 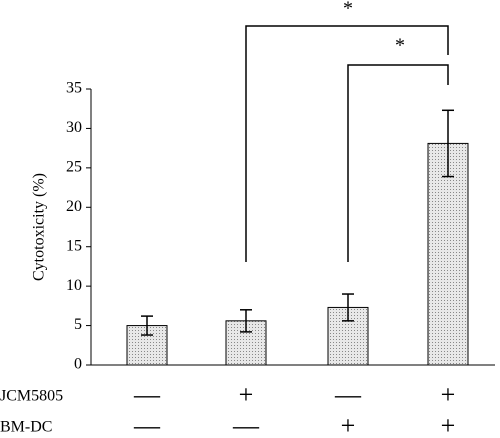 I want to click on y-tick-label: 20, so click(x=74, y=206).